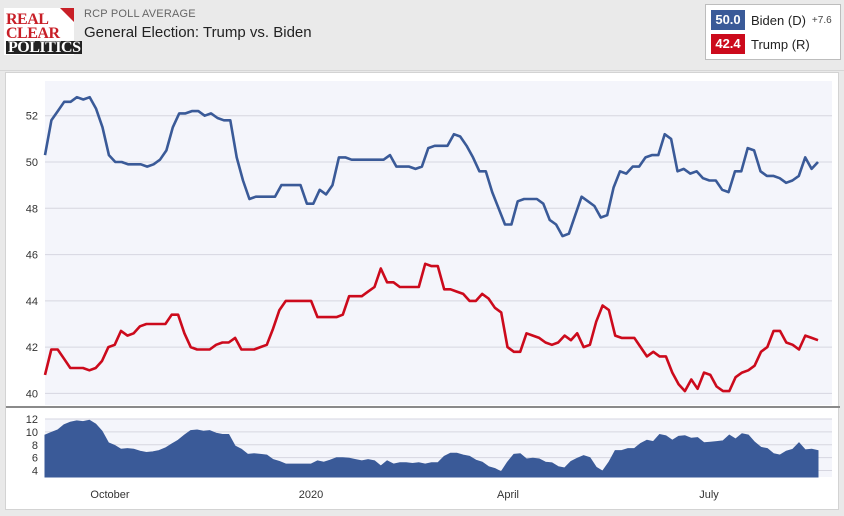  I want to click on legend-item-trump: 42.4 Trump (R), so click(760, 44).